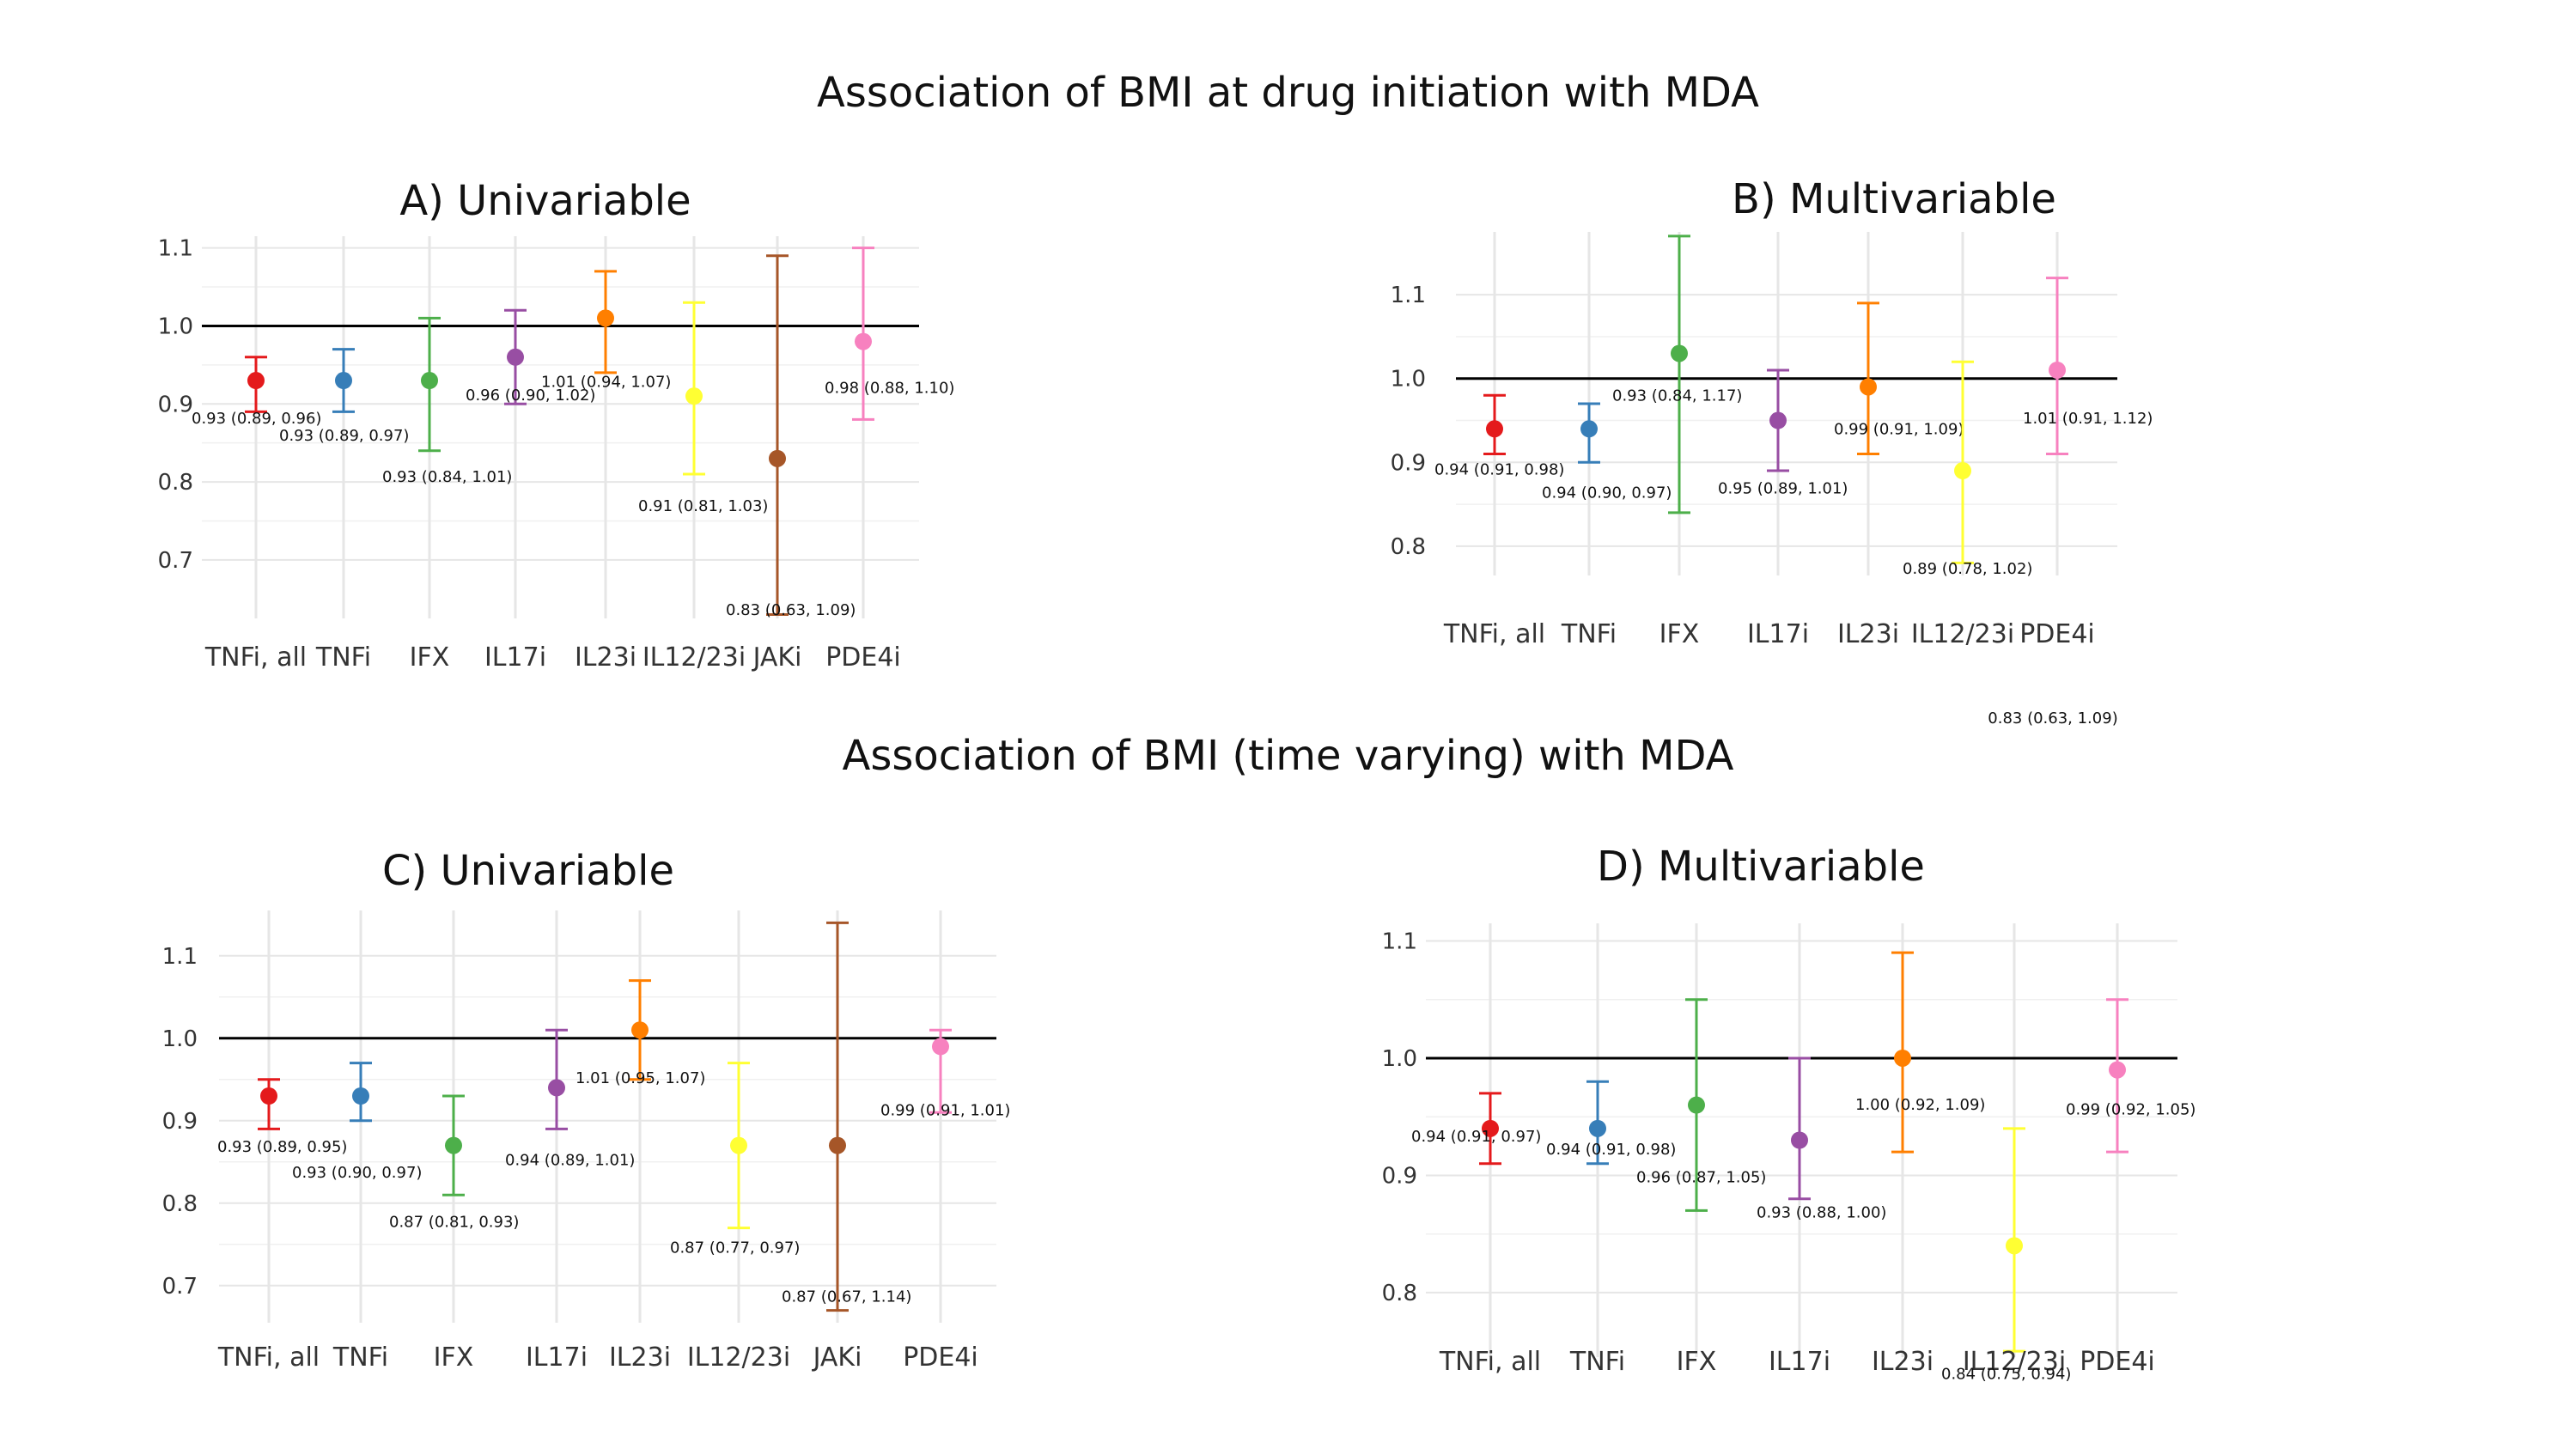 This screenshot has width=2576, height=1449. I want to click on data-label: 0.93 (0.84, 1.01), so click(447, 477).